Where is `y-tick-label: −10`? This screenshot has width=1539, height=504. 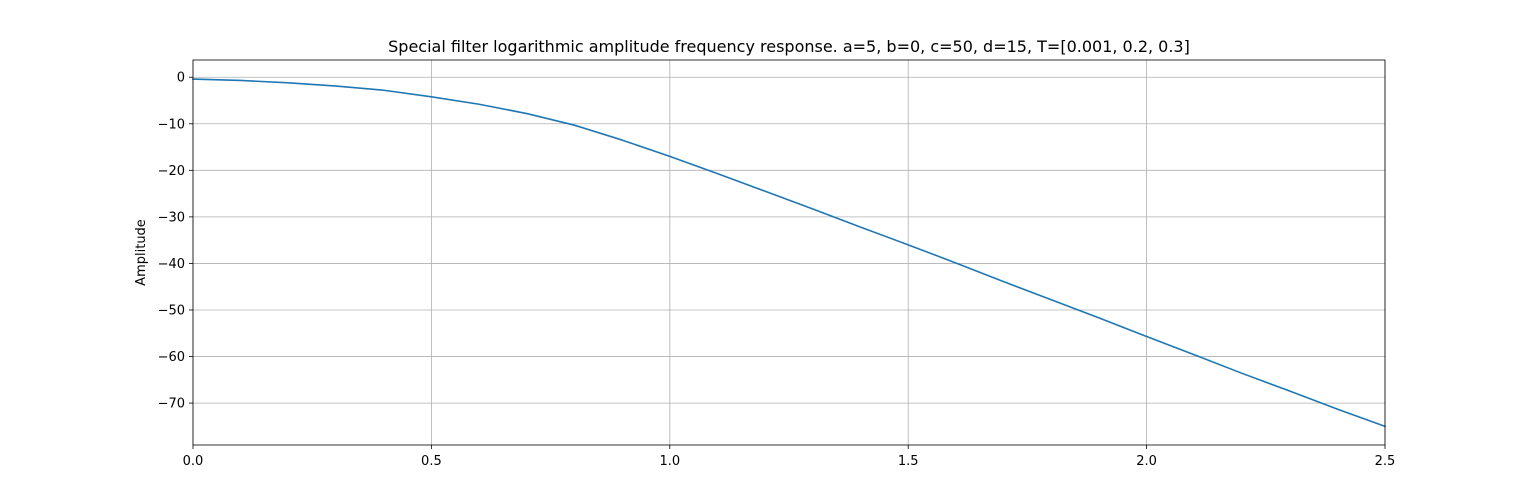
y-tick-label: −10 is located at coordinates (171, 124).